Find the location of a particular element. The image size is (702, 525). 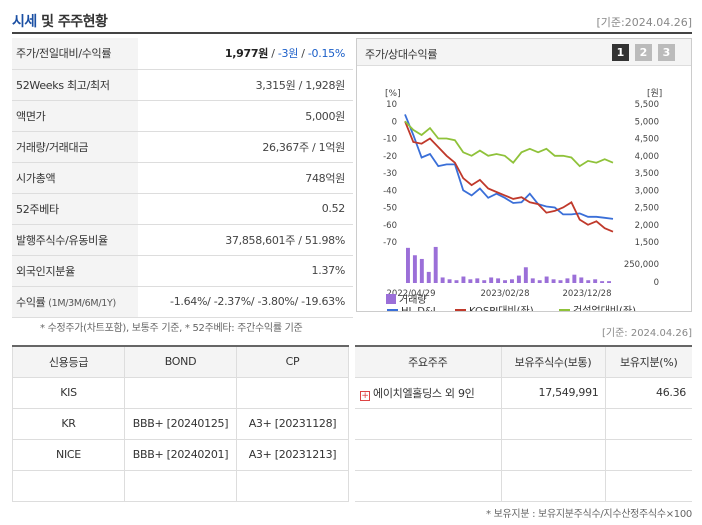

quote-label: 발행주식수/유동비율 is located at coordinates (75, 240).